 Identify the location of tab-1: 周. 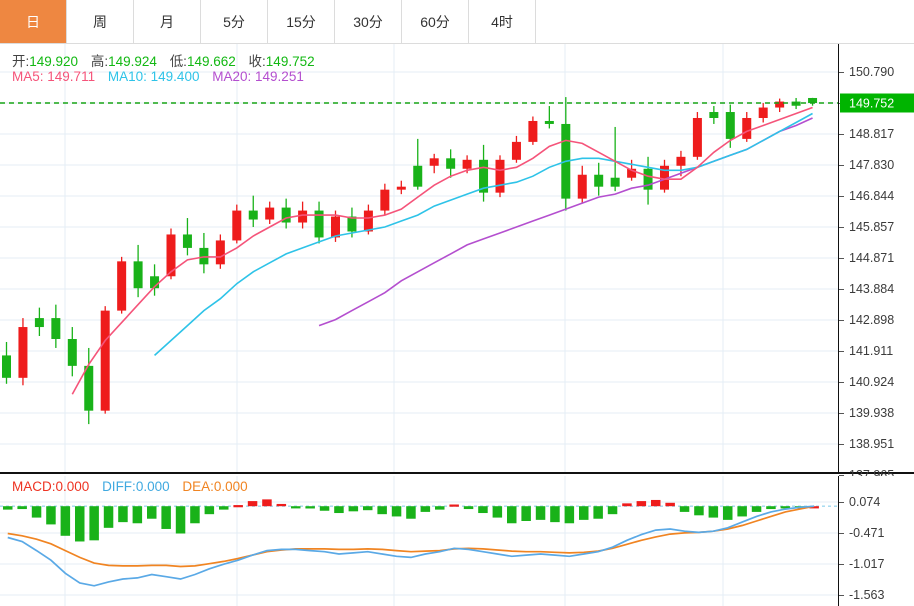
(100, 21).